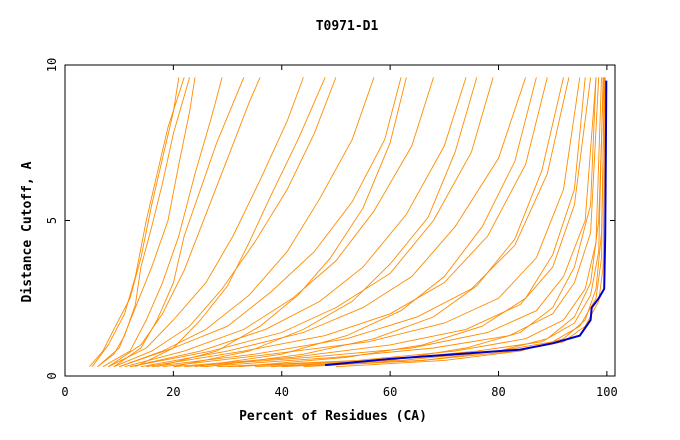  Describe the element at coordinates (64, 392) in the screenshot. I see `x-tick-label: 0` at that location.